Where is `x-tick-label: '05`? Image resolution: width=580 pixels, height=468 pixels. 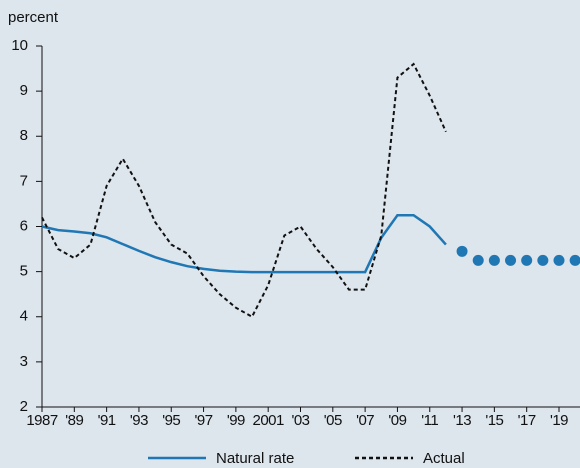 x-tick-label: '05 is located at coordinates (333, 420).